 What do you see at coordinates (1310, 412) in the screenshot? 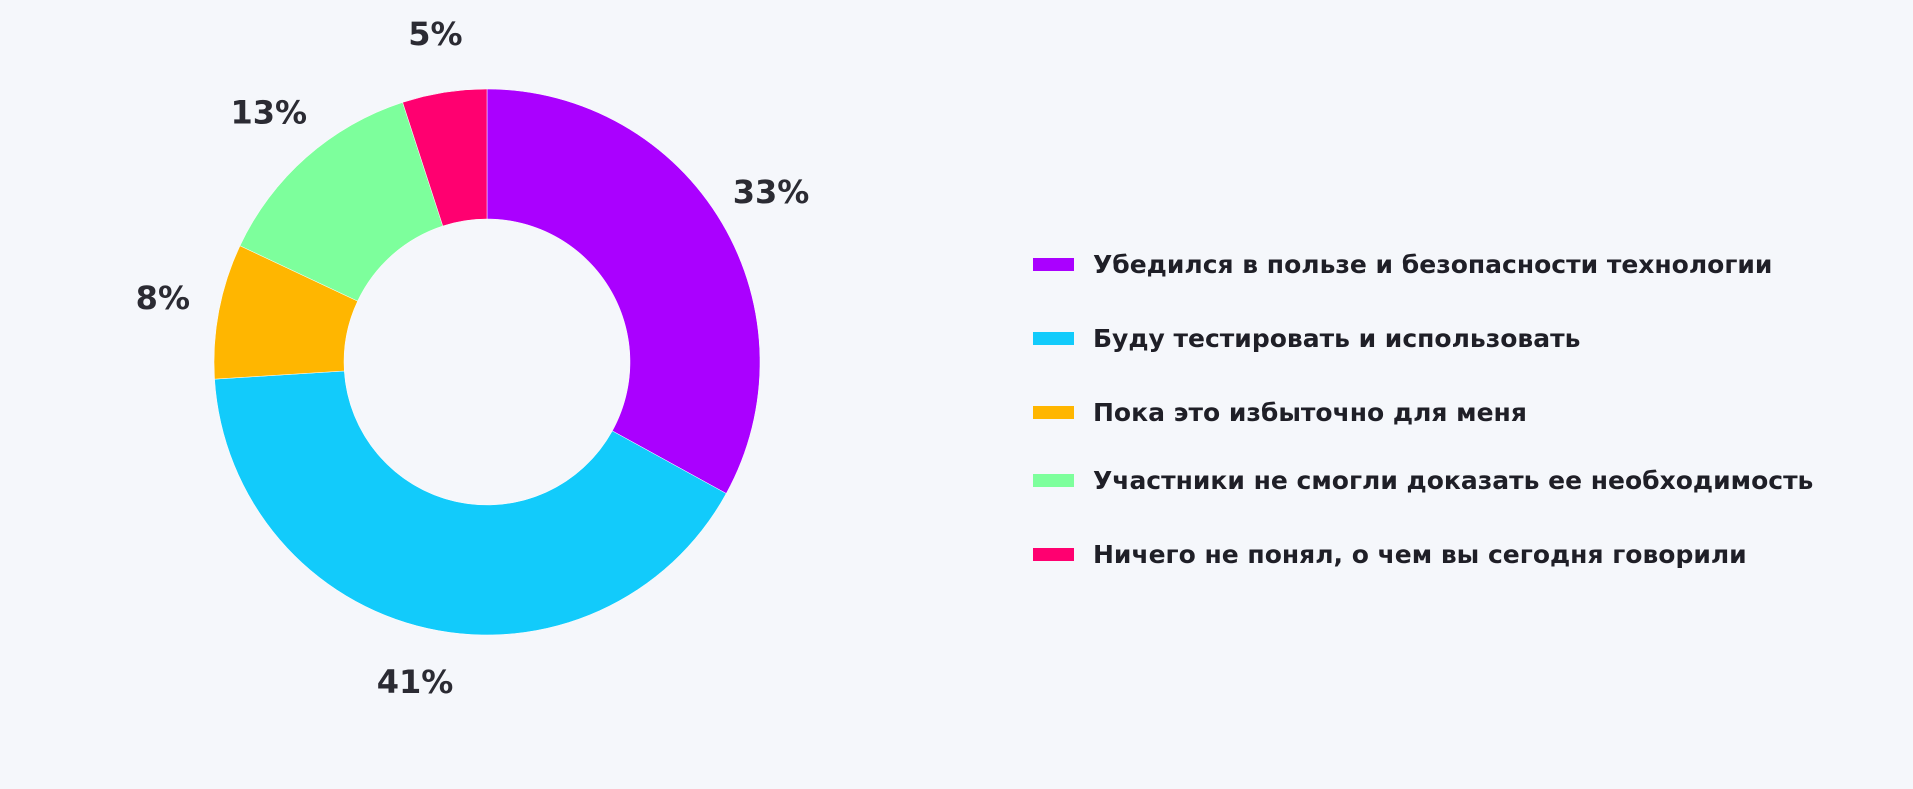
I see `legend-label-2: Пока это избыточно для меня` at bounding box center [1310, 412].